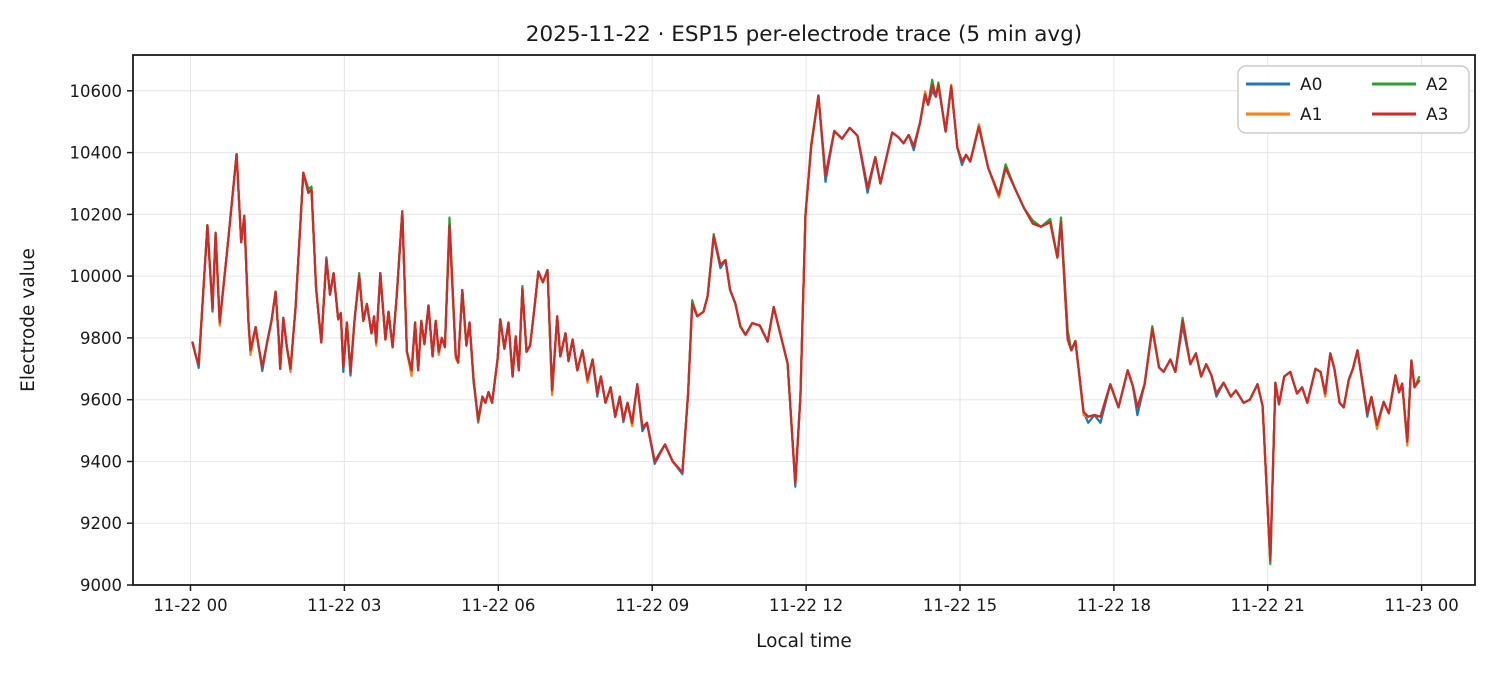 The width and height of the screenshot is (1500, 679). I want to click on legend-label-A0: A0, so click(1311, 85).